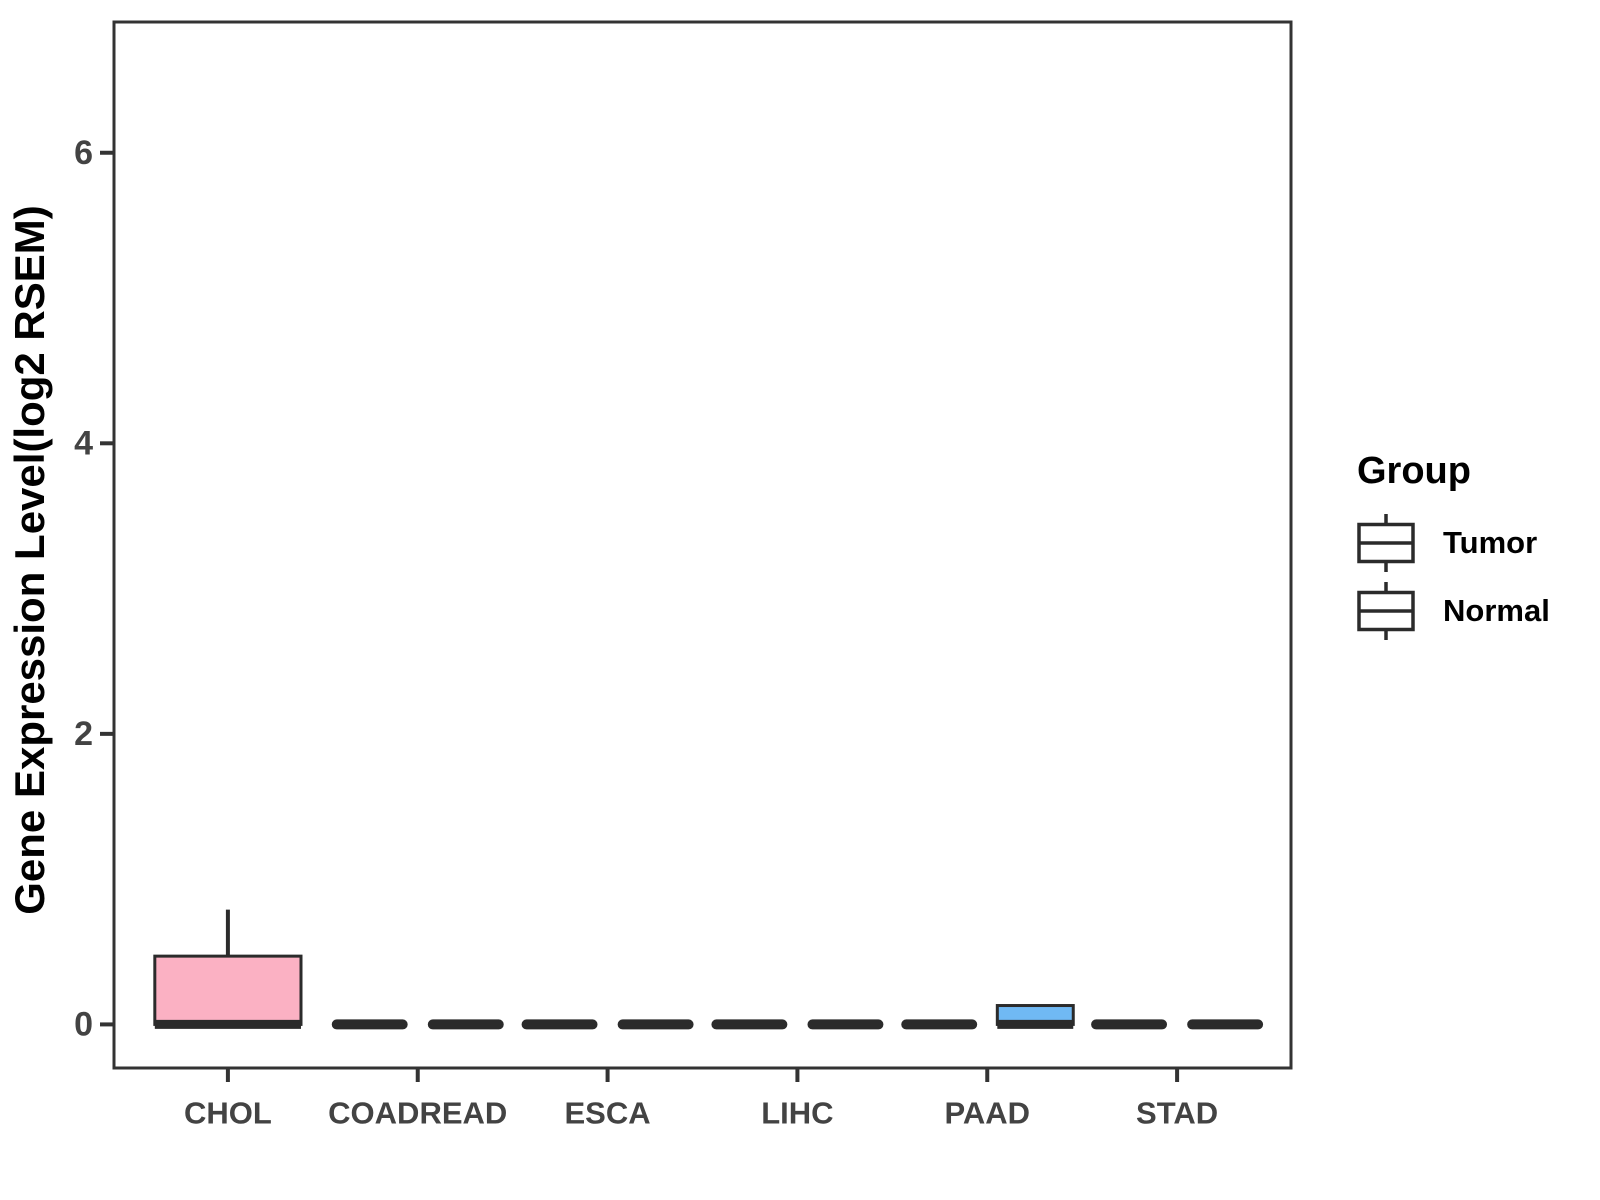 The height and width of the screenshot is (1200, 1600). Describe the element at coordinates (465, 1024) in the screenshot. I see `box-COADREAD-Normal-collapsed` at that location.